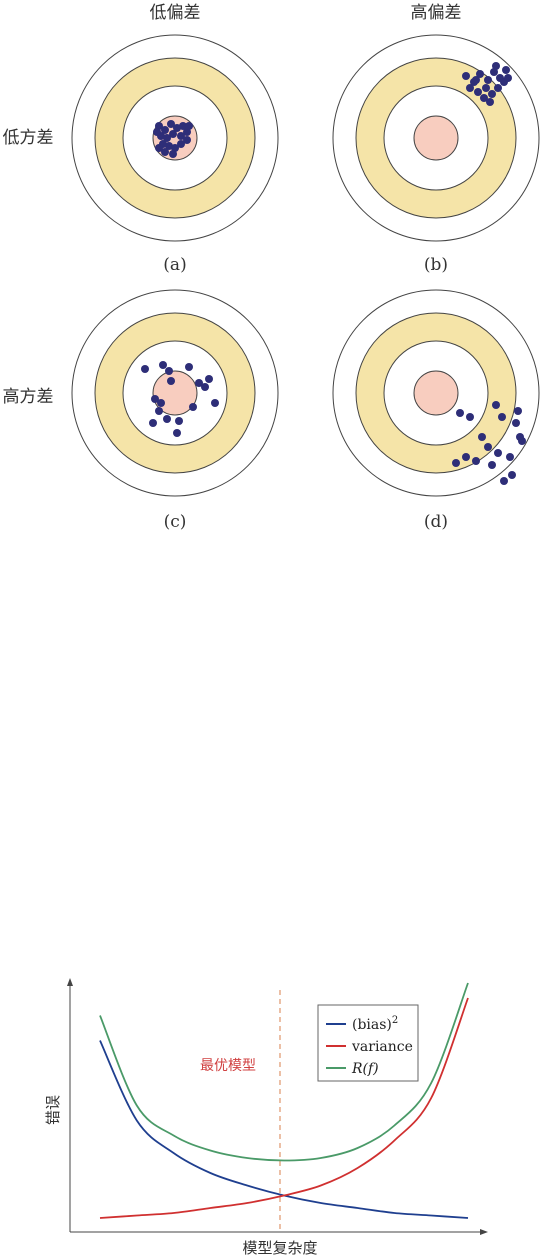  I want to click on series-risk-line, so click(284, 1072).